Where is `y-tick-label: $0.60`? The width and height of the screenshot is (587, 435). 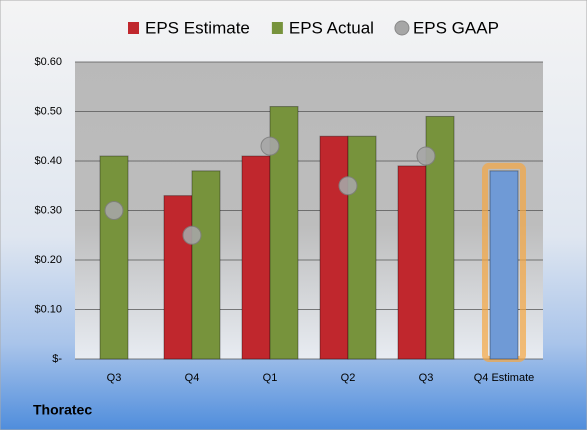
y-tick-label: $0.60 is located at coordinates (48, 62).